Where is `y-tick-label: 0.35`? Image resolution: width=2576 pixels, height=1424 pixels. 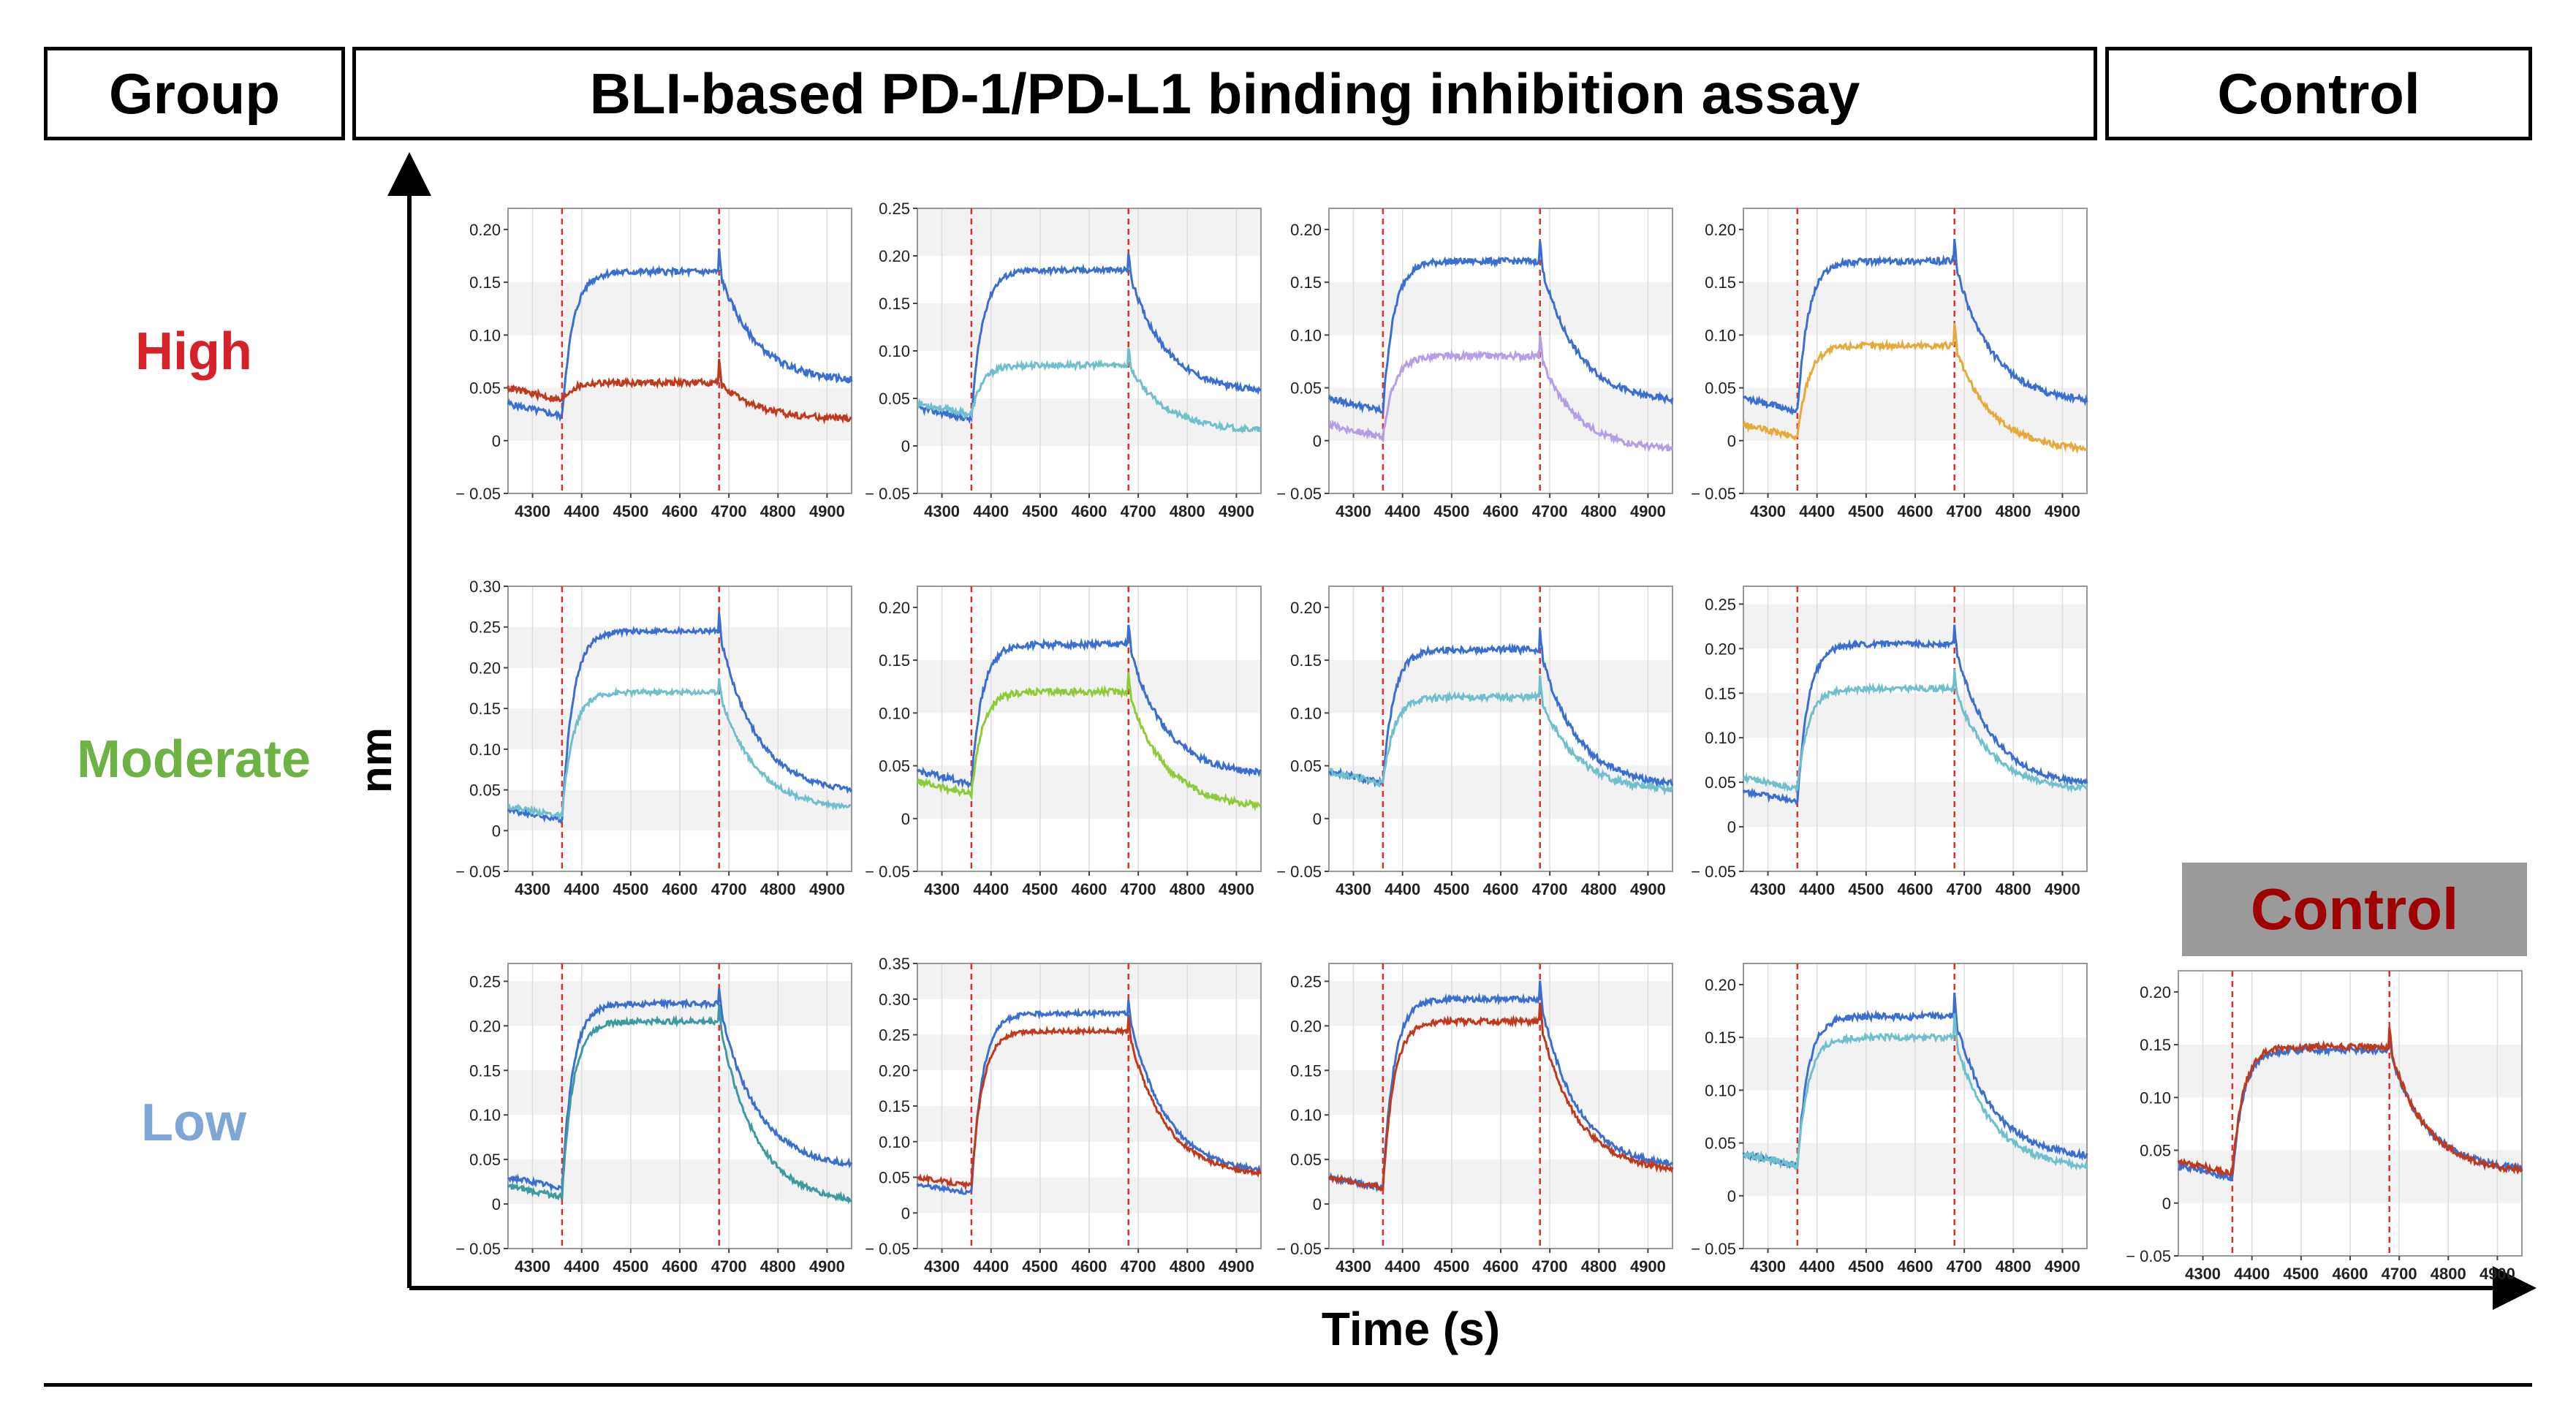 y-tick-label: 0.35 is located at coordinates (894, 964).